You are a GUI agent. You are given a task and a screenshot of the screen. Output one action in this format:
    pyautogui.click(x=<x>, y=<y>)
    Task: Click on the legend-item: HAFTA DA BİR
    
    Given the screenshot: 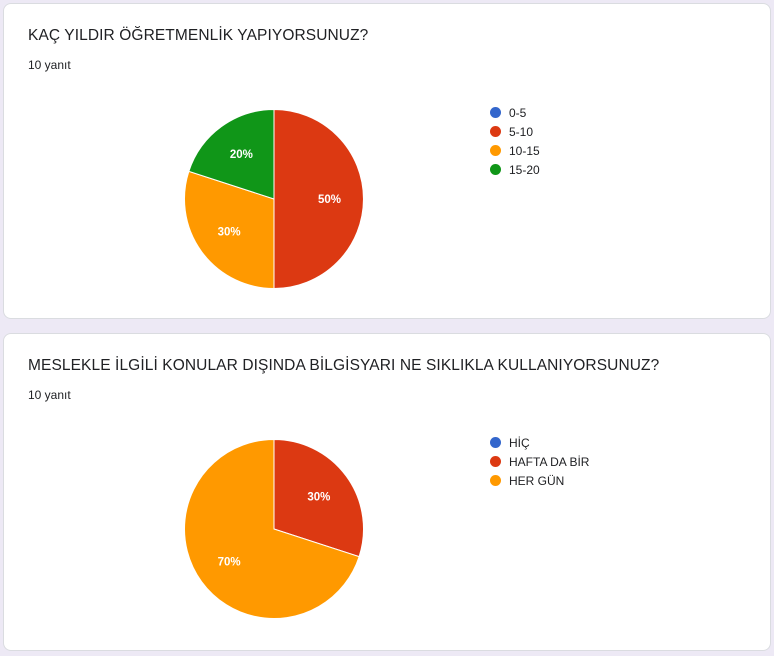 What is the action you would take?
    pyautogui.click(x=539, y=461)
    